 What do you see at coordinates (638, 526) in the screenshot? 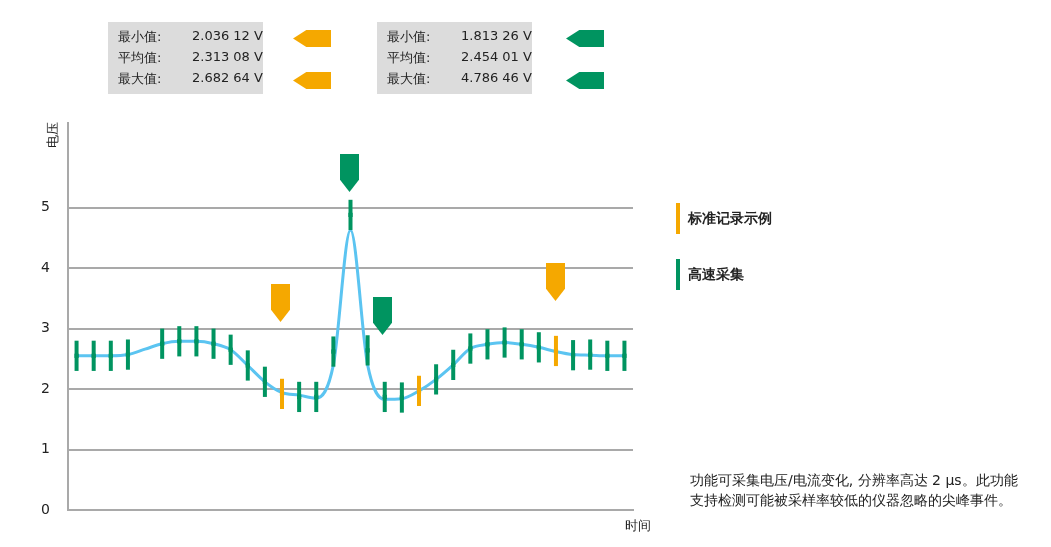
I see `x-axis-title: 时间` at bounding box center [638, 526].